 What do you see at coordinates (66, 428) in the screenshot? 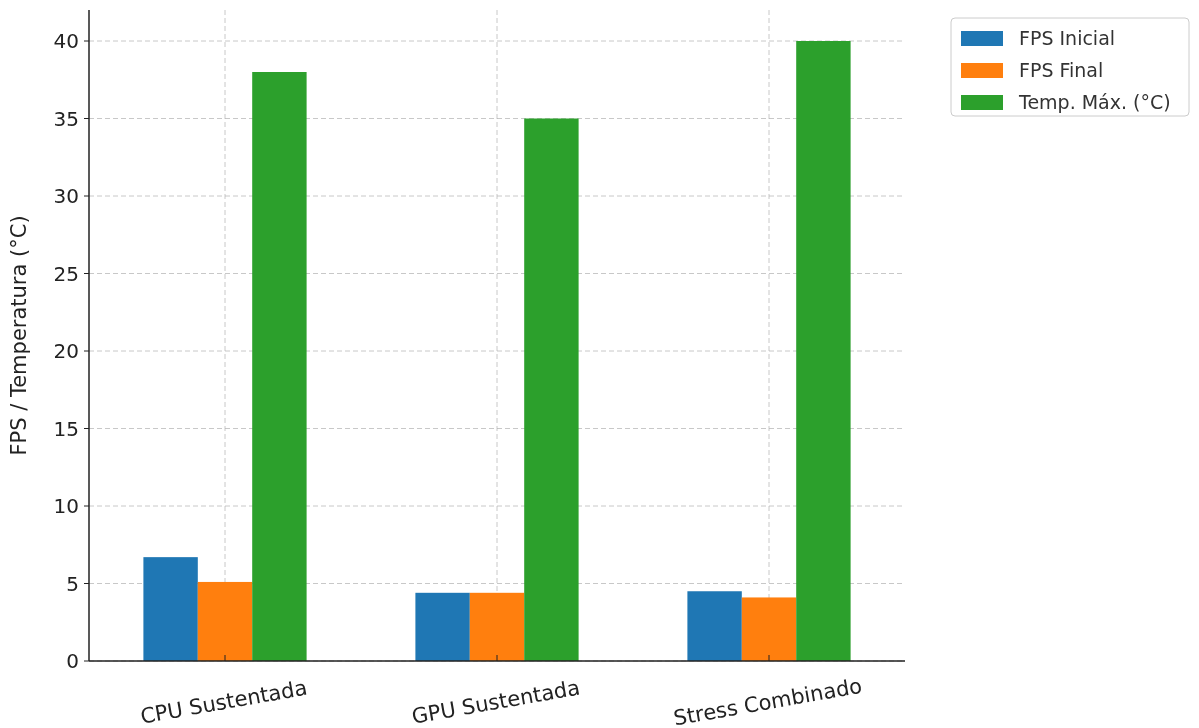
I see `y-tick-label: 15` at bounding box center [66, 428].